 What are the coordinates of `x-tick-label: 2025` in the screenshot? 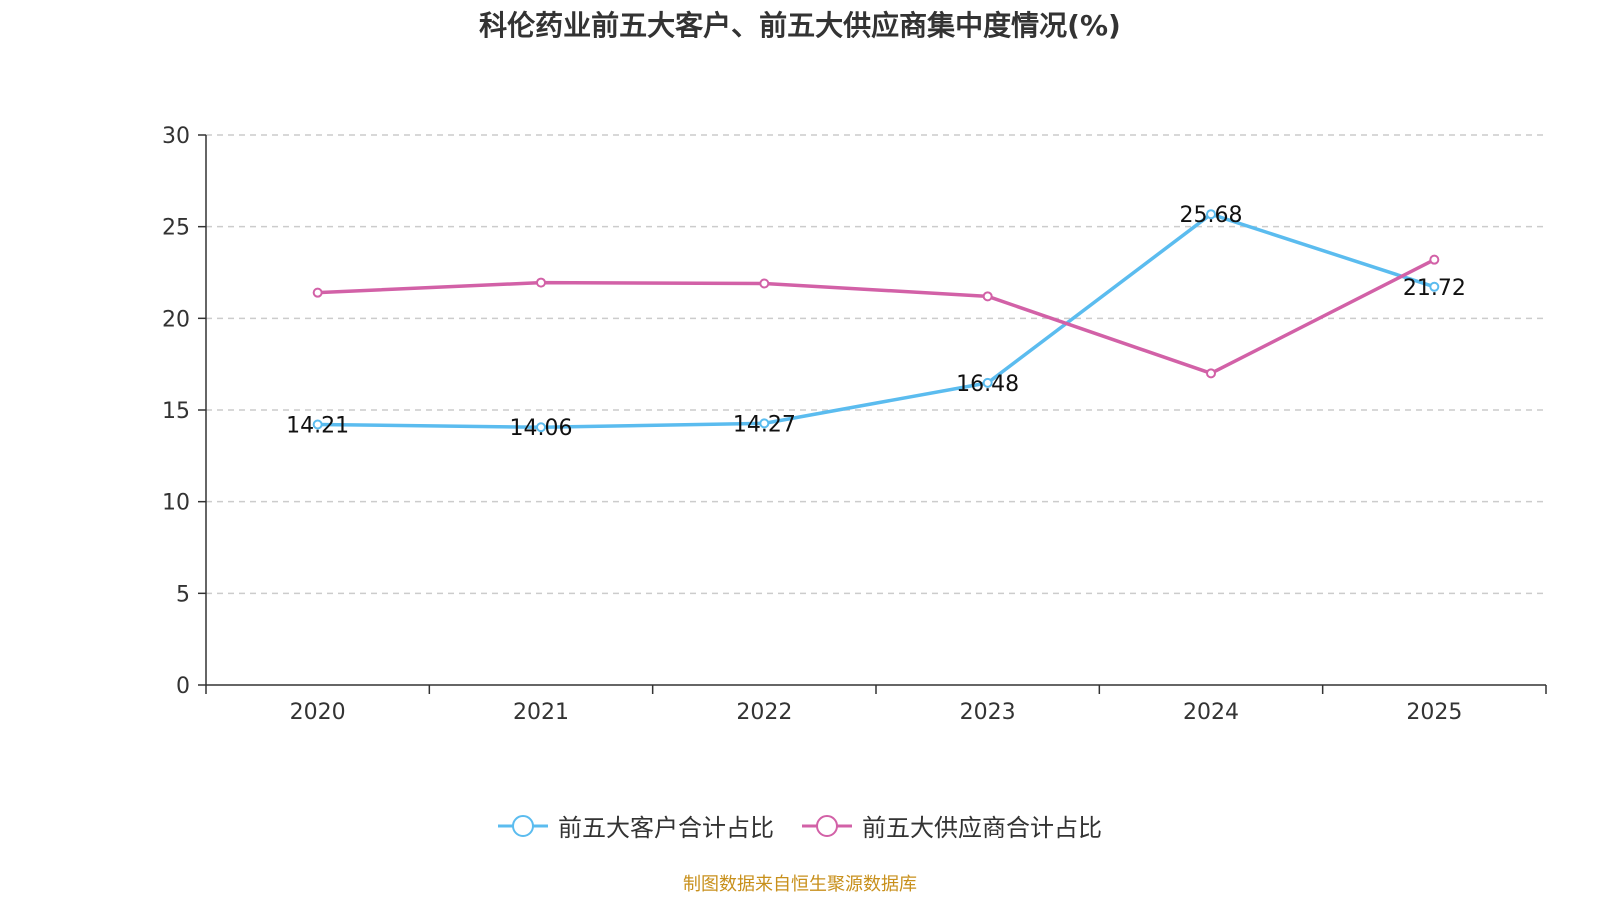 It's located at (1434, 712).